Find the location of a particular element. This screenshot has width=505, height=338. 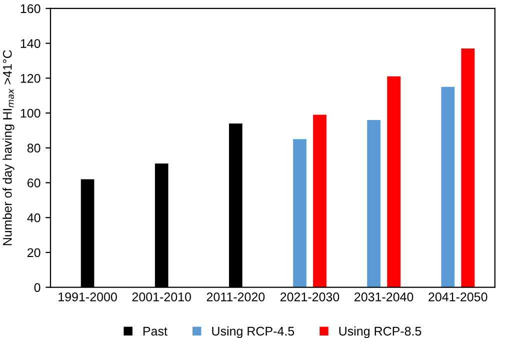

legend-label: Past is located at coordinates (155, 331).